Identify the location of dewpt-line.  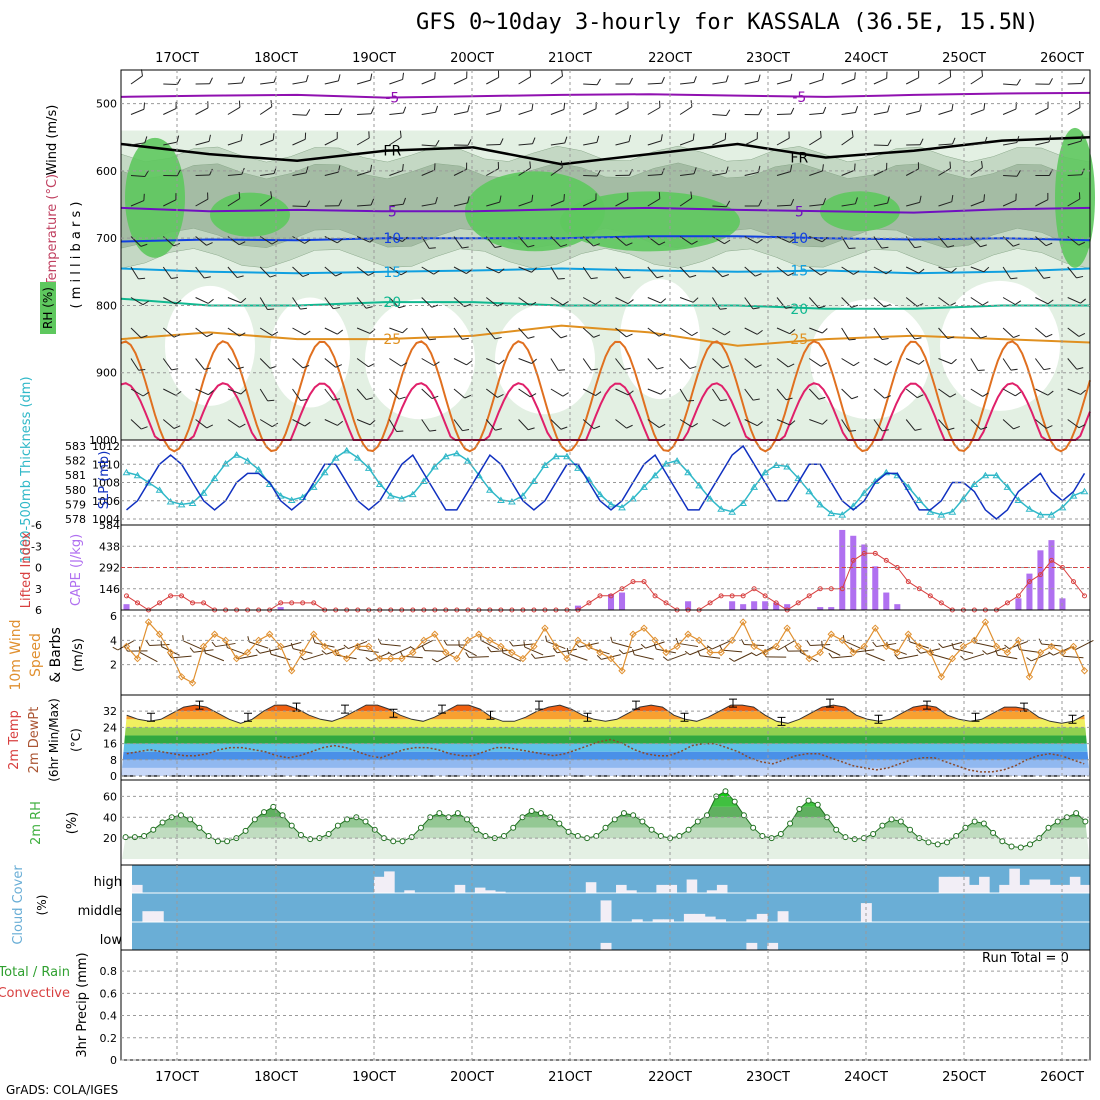
(605, 755).